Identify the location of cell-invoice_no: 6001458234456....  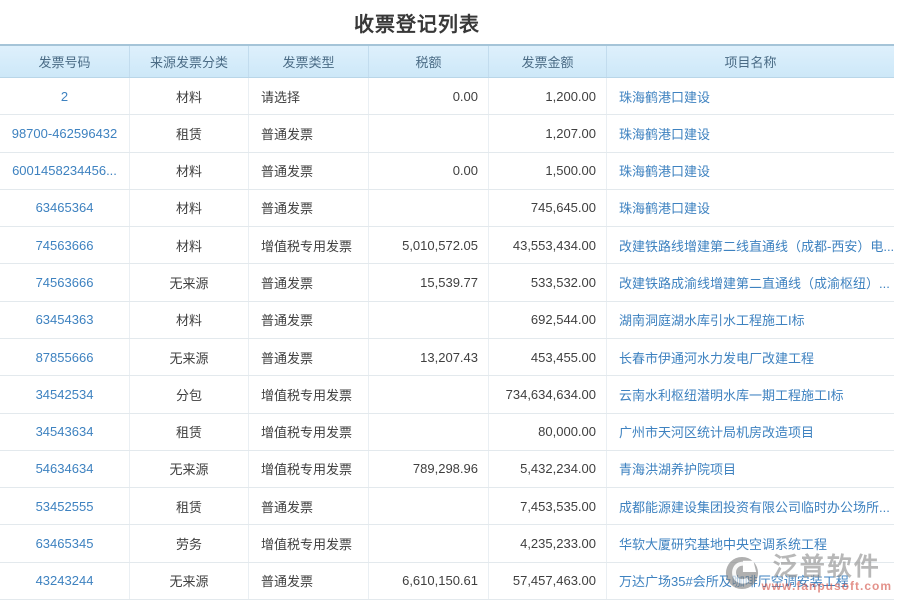
(65, 170).